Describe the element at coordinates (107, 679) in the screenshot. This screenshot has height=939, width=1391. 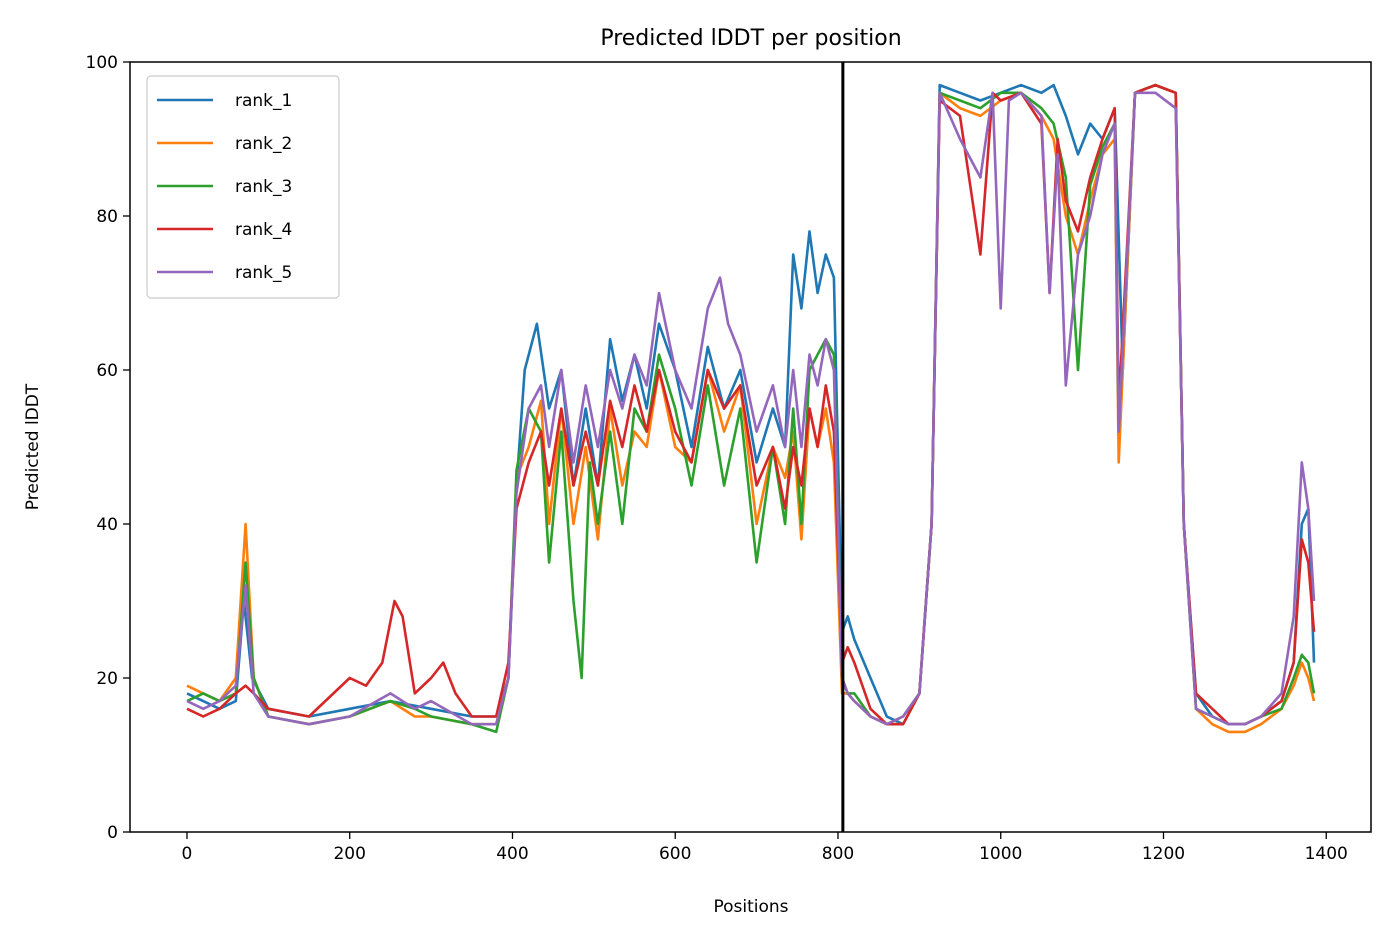
I see `y-tick-label: 20` at that location.